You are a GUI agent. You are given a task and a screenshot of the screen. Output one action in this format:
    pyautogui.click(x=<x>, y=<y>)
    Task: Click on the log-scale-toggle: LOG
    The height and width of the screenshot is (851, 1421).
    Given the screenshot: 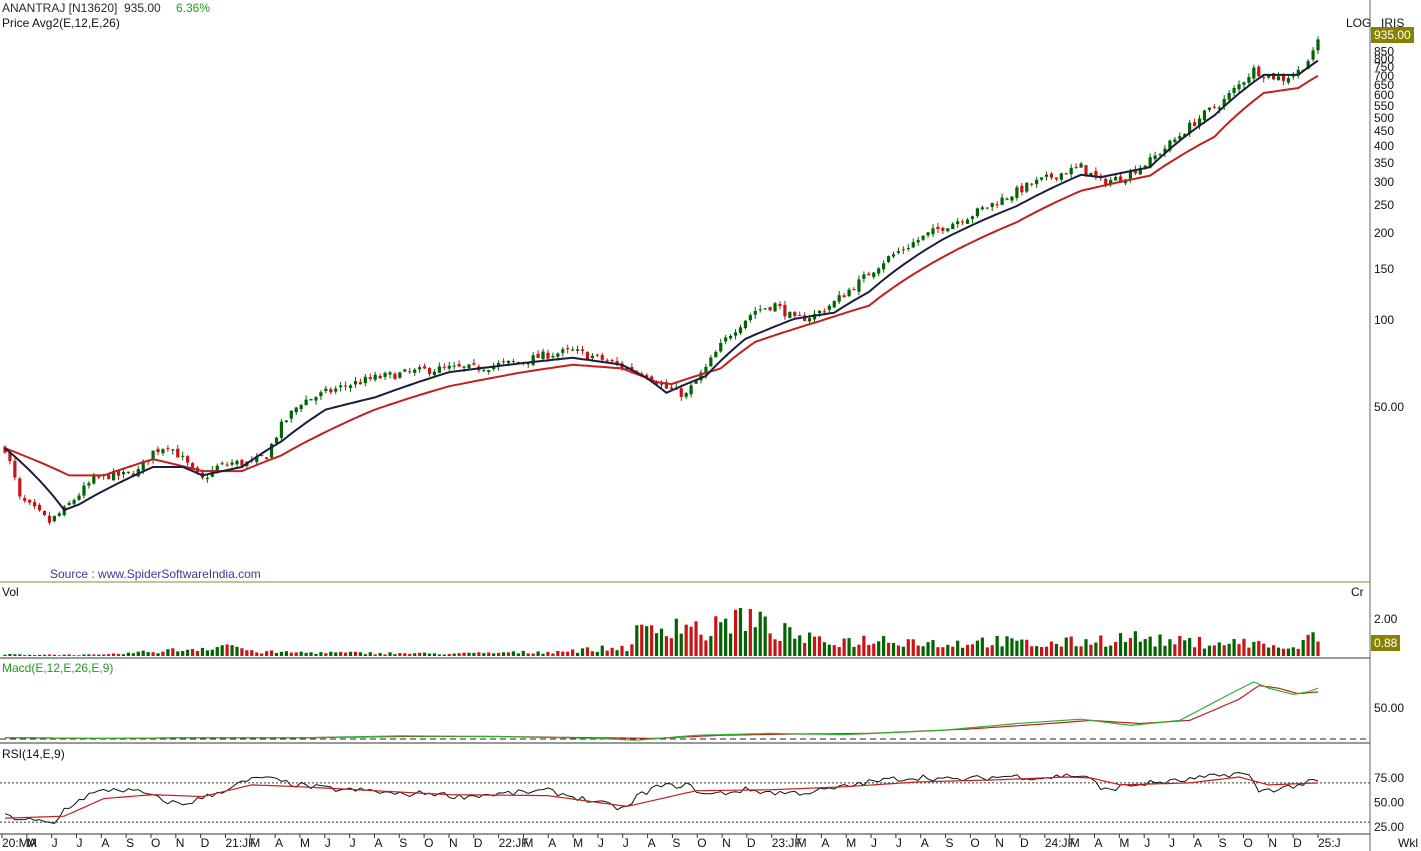 What is the action you would take?
    pyautogui.click(x=1359, y=23)
    